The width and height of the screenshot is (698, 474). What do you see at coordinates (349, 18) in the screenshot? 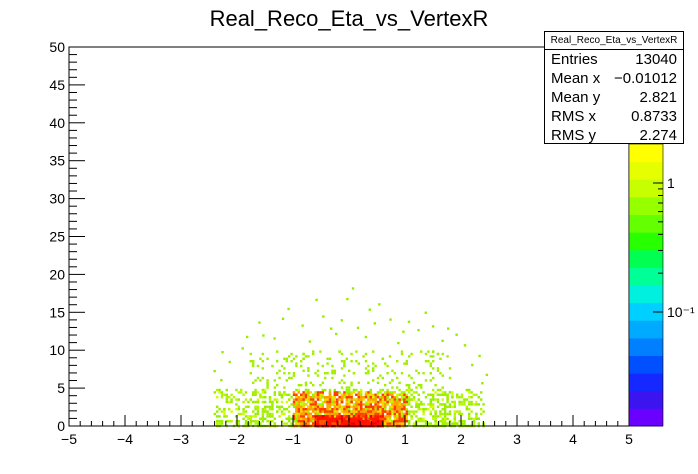
I see `chart-title: Real_Reco_Eta_vs_VertexR` at bounding box center [349, 18].